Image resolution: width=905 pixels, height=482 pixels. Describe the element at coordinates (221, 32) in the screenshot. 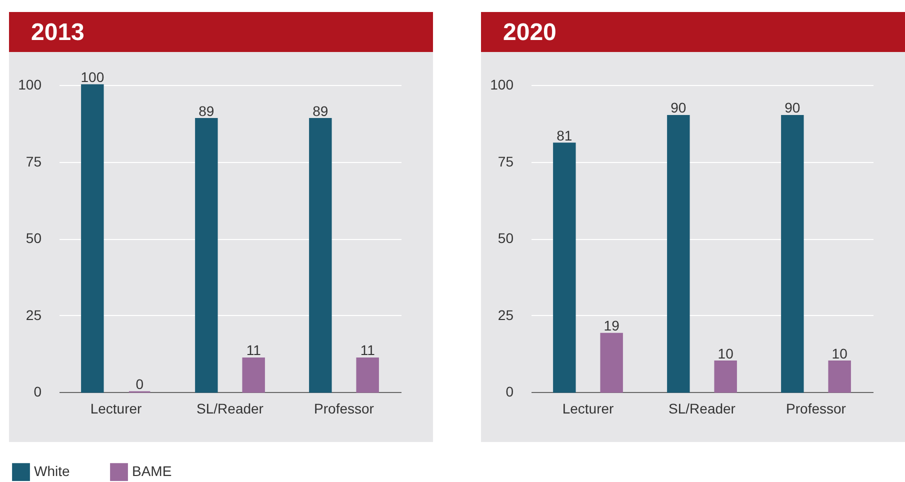

I see `chart-title: 2013` at that location.